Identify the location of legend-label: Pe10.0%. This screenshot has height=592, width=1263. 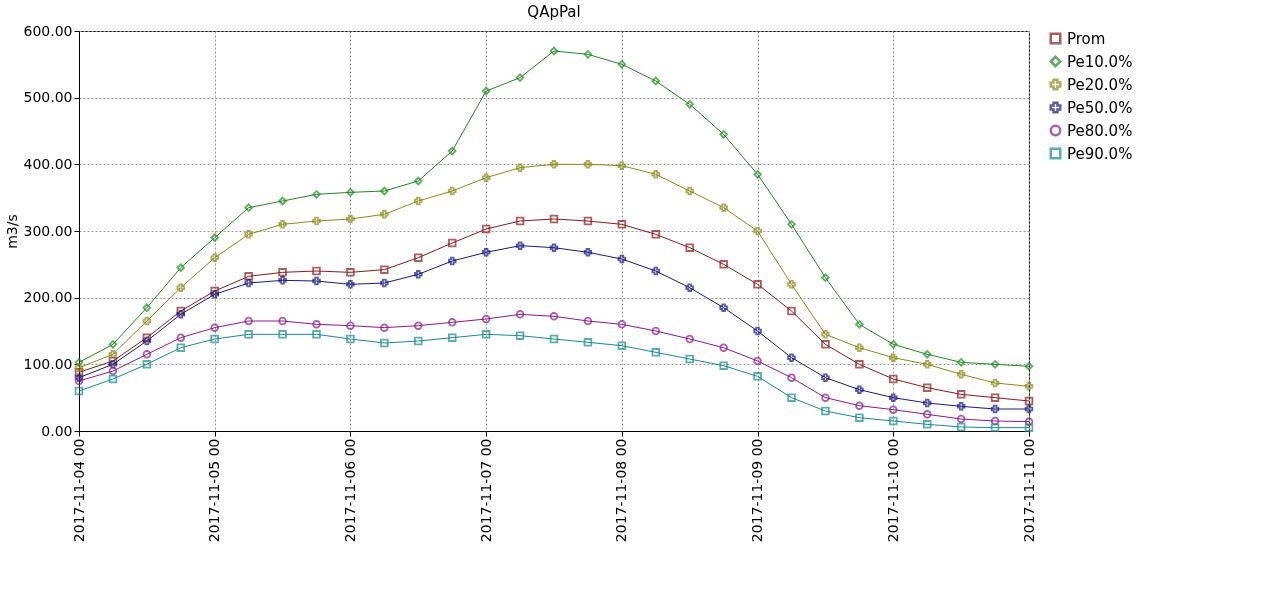
(1100, 61).